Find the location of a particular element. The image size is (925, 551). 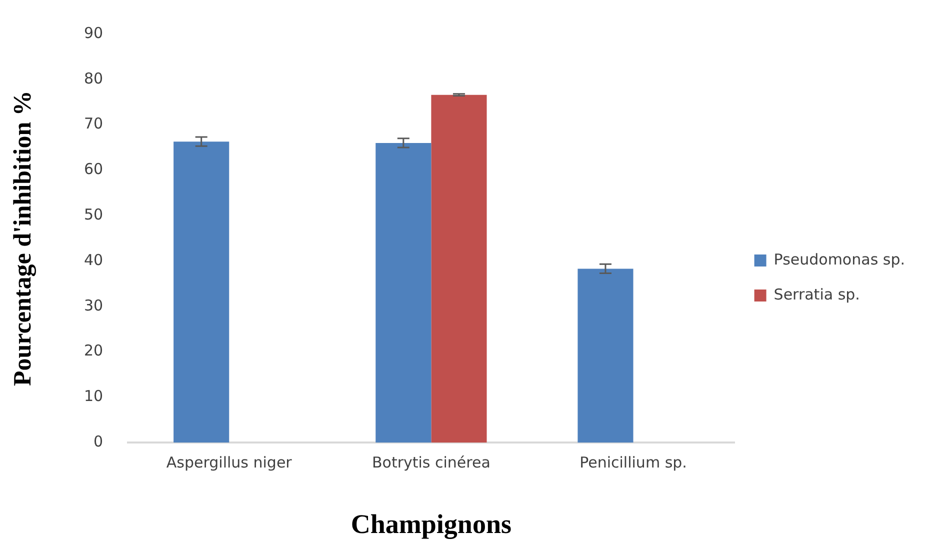

y-tick-label: 90 is located at coordinates (94, 33).